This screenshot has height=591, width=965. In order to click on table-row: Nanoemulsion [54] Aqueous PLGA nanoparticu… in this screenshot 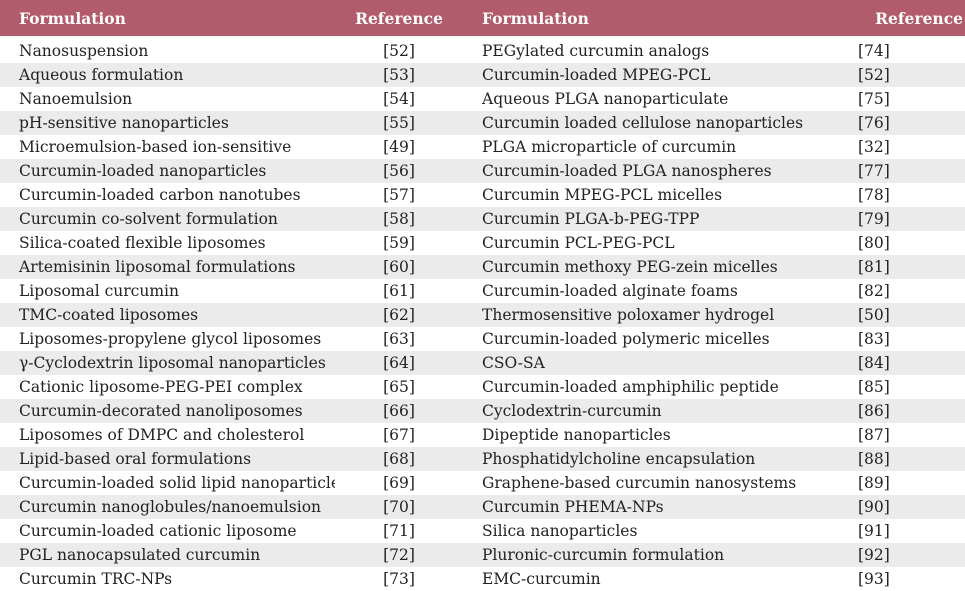, I will do `click(482, 99)`.